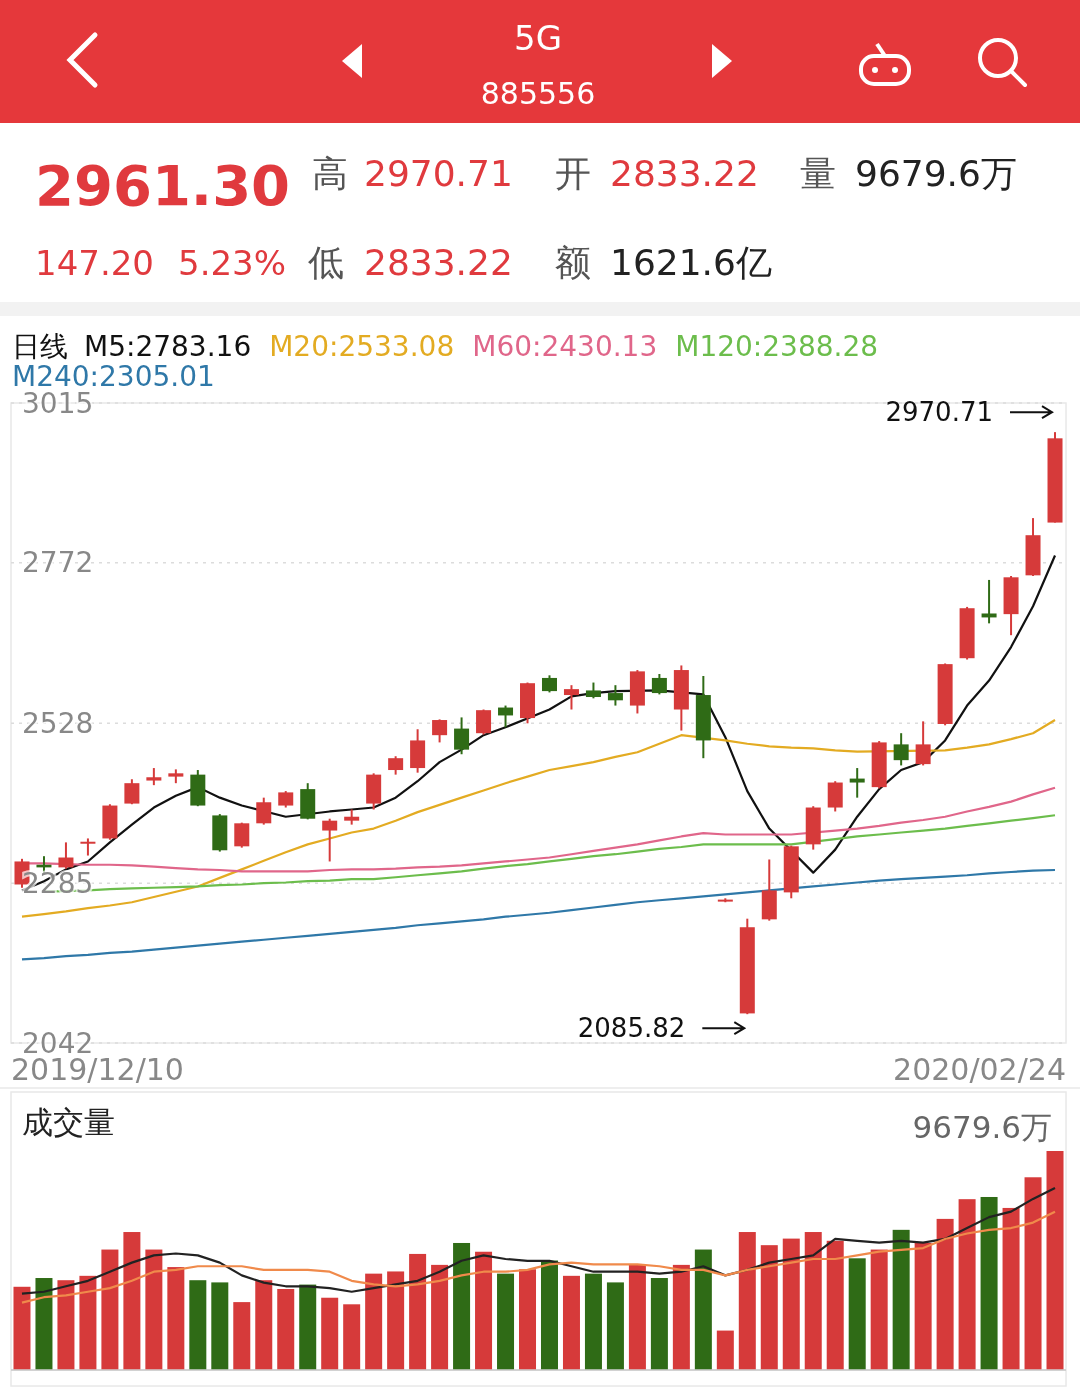 The height and width of the screenshot is (1393, 1080). What do you see at coordinates (777, 346) in the screenshot?
I see `text: M120:2388.28` at bounding box center [777, 346].